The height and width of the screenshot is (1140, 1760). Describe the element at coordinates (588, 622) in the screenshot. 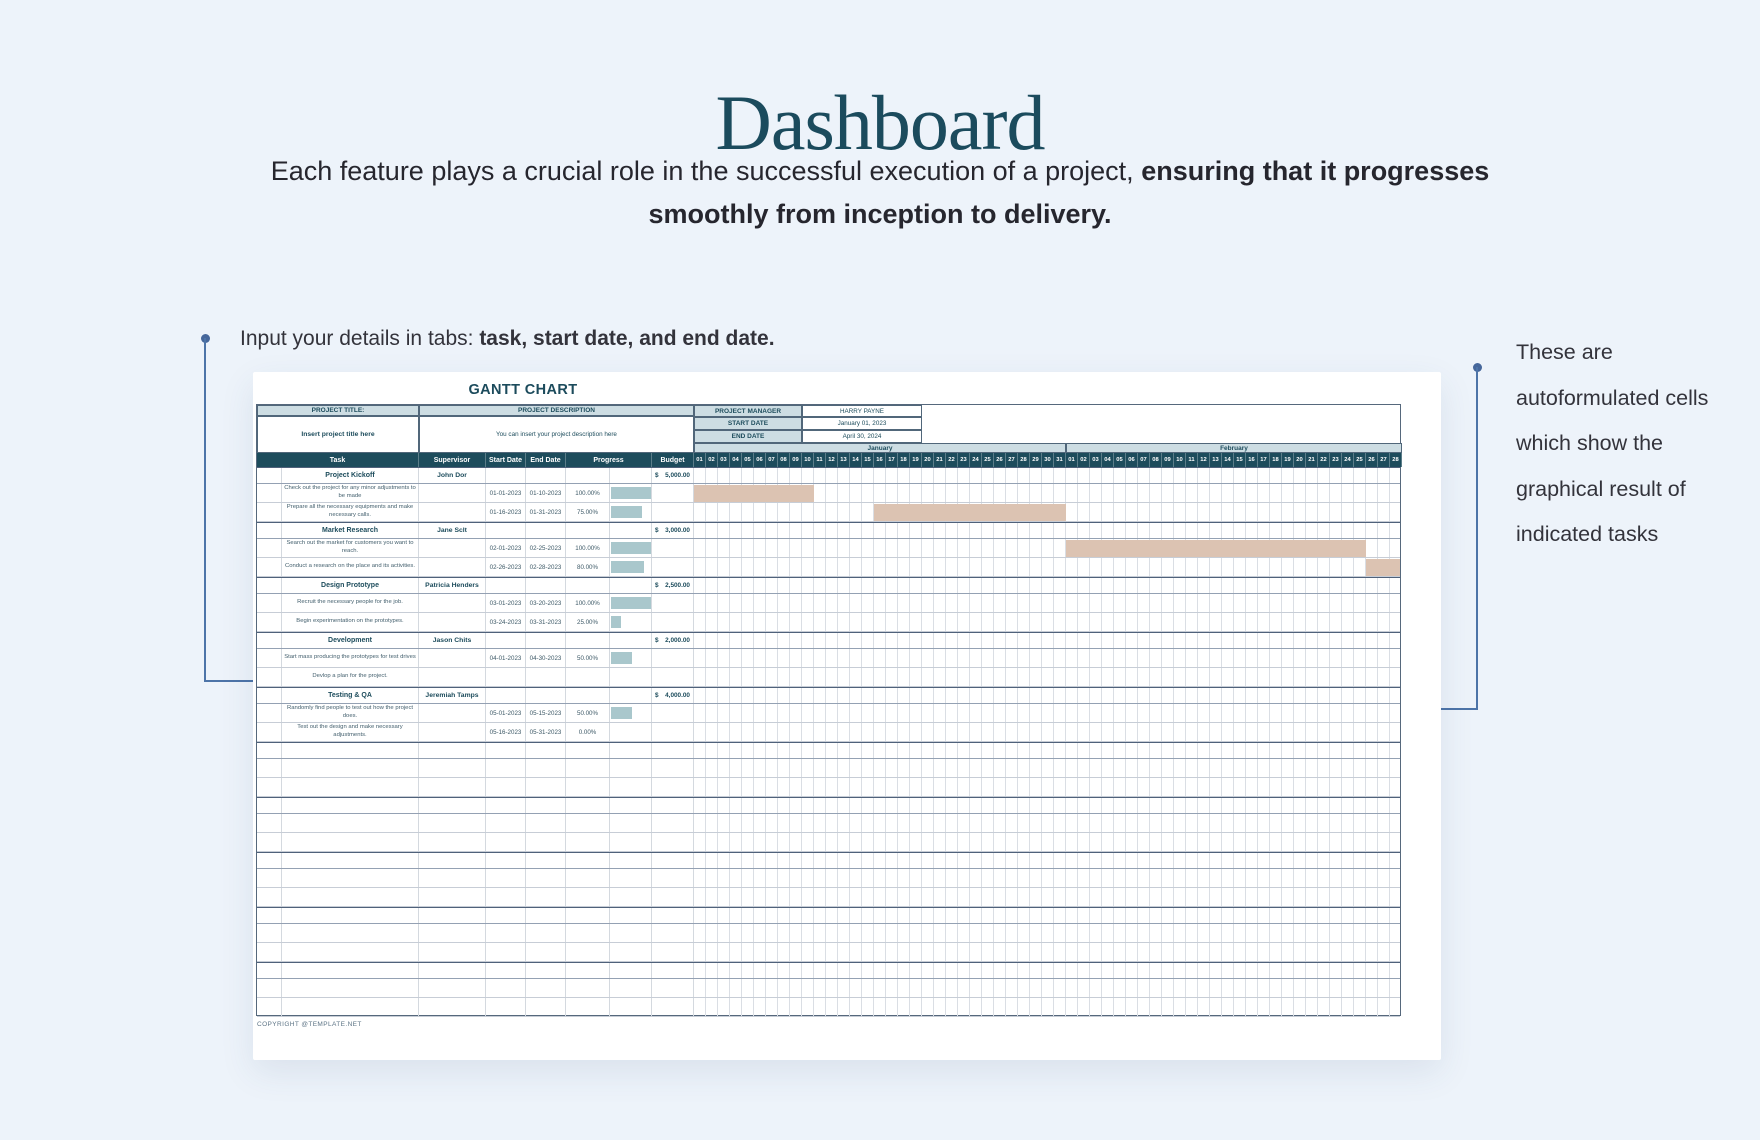

I see `progress-value-cell: 25.00%` at that location.